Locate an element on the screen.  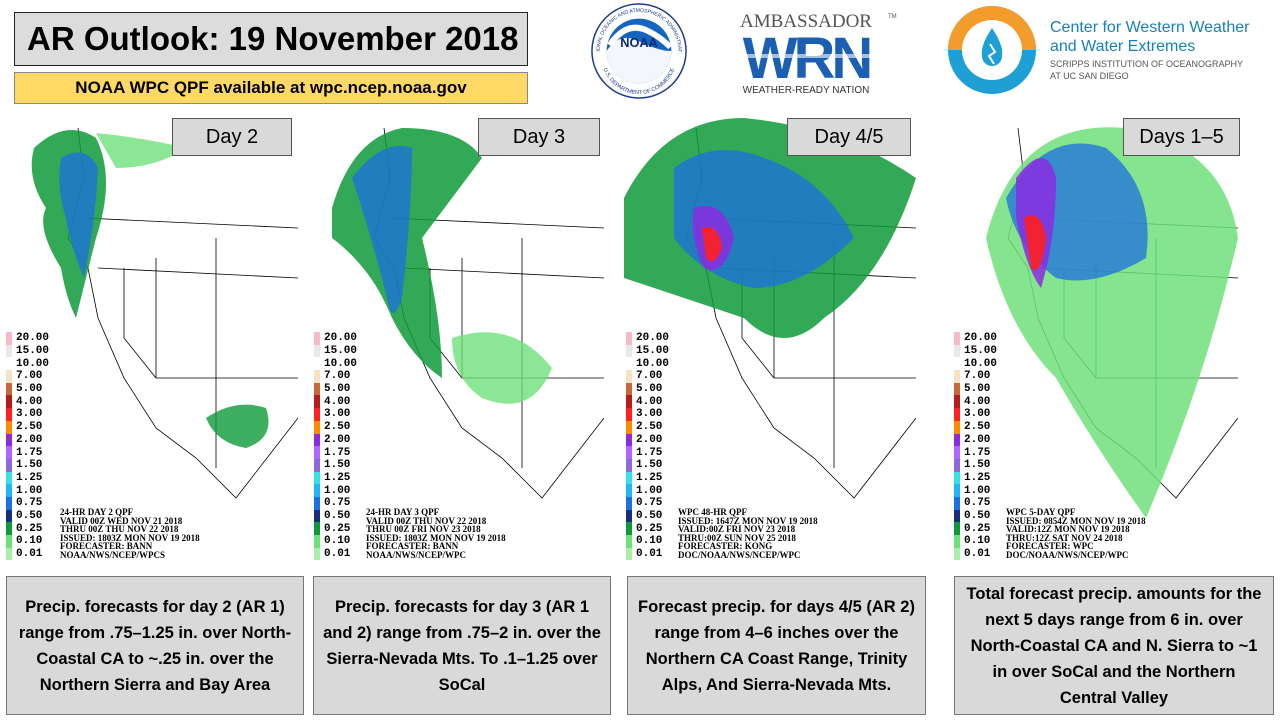
legend-row: 4.00 is located at coordinates (657, 402).